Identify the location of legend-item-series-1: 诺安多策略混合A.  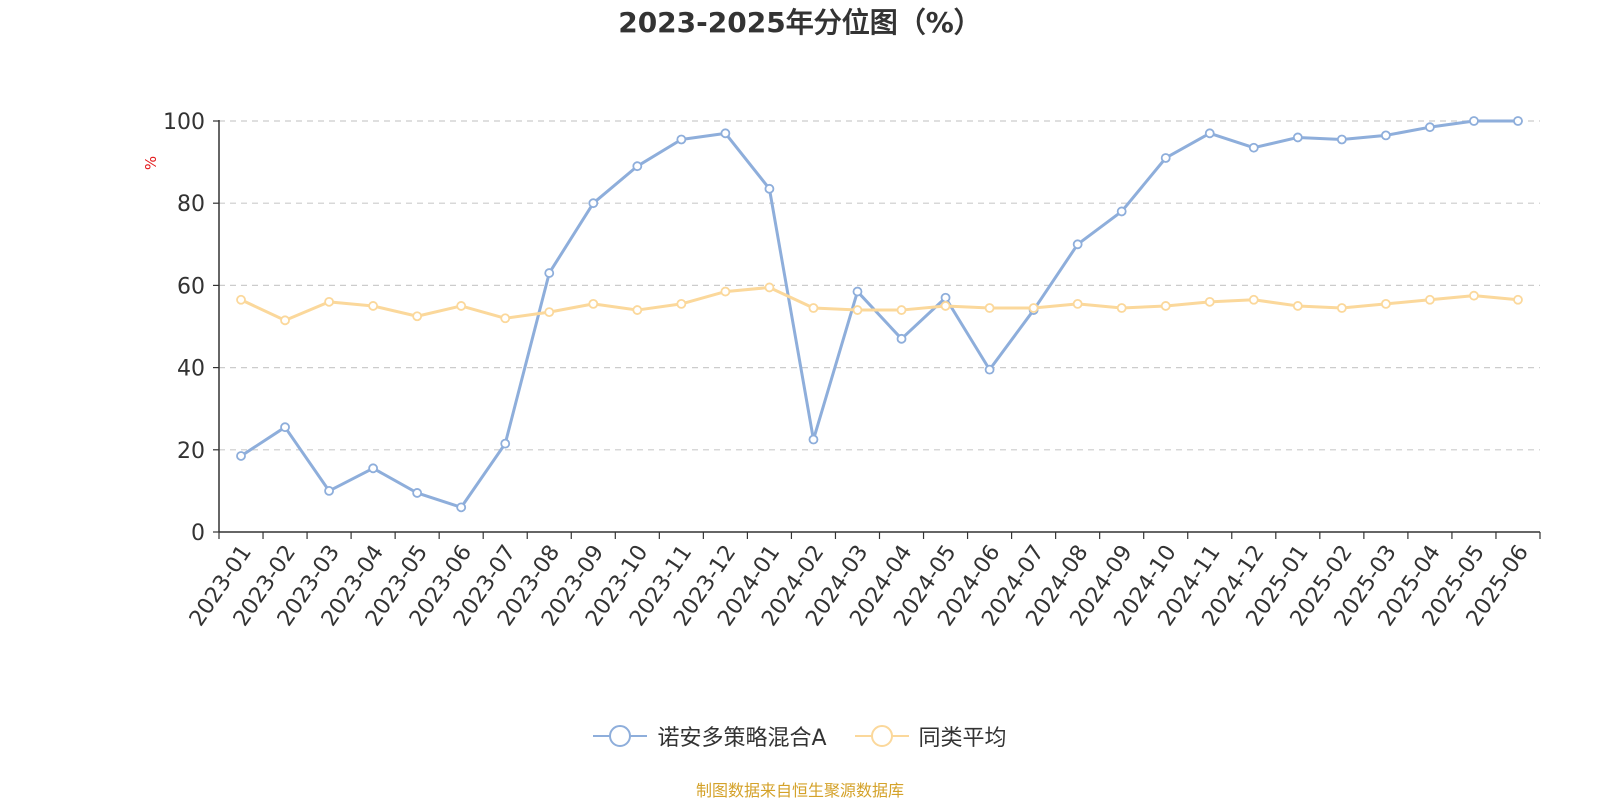
(710, 736).